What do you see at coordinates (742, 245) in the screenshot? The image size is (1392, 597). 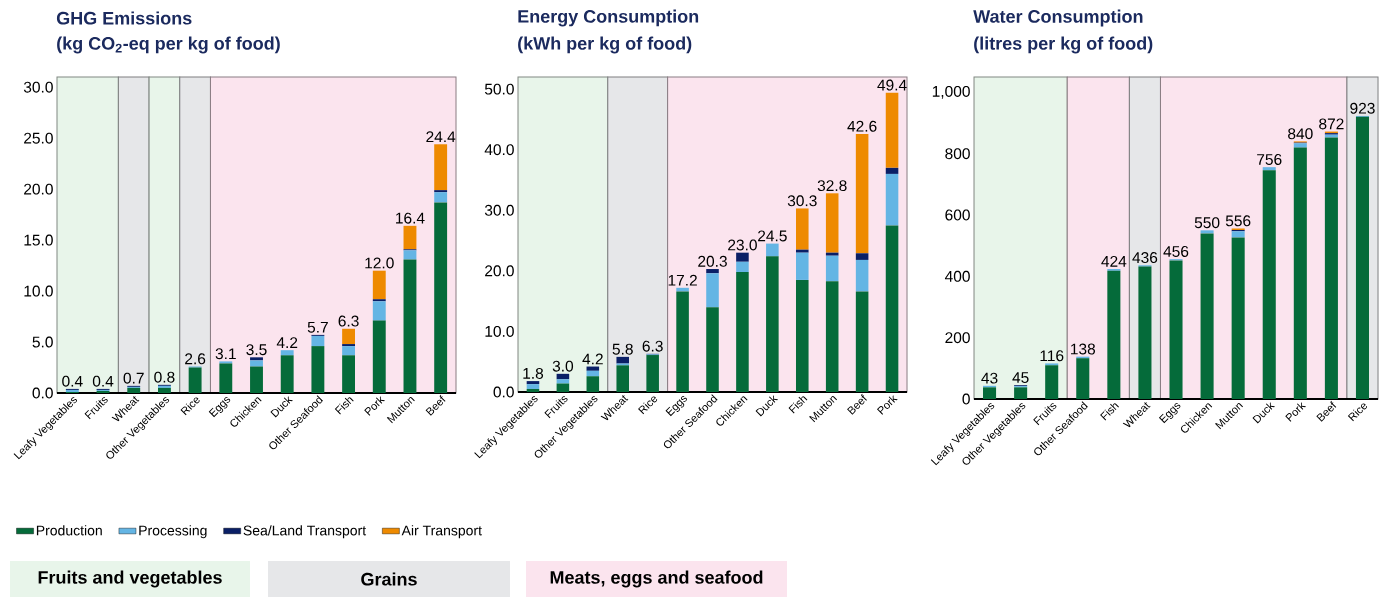 I see `total-label: 23.0` at bounding box center [742, 245].